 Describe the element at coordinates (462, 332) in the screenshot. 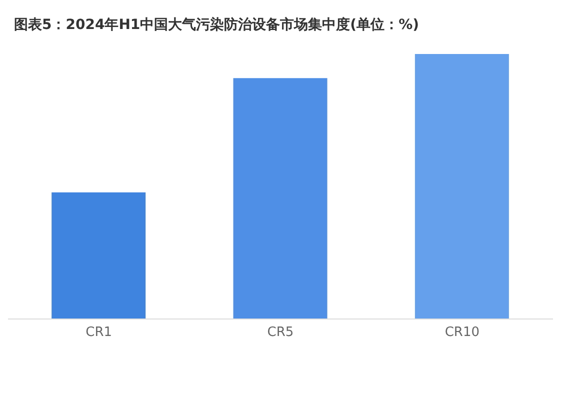

I see `x-tick-label: CR10` at that location.